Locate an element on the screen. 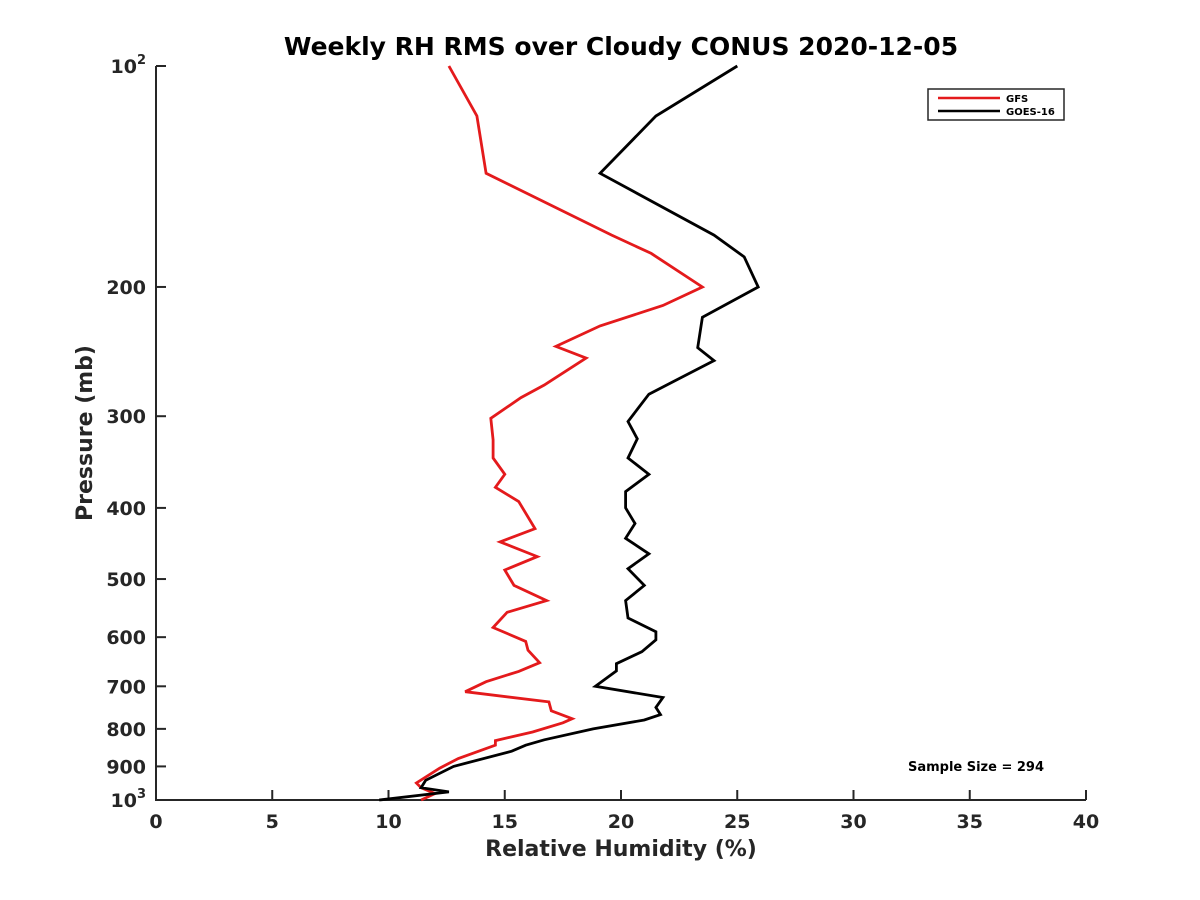 The image size is (1200, 900). y-tick-label: 10³ is located at coordinates (129, 799).